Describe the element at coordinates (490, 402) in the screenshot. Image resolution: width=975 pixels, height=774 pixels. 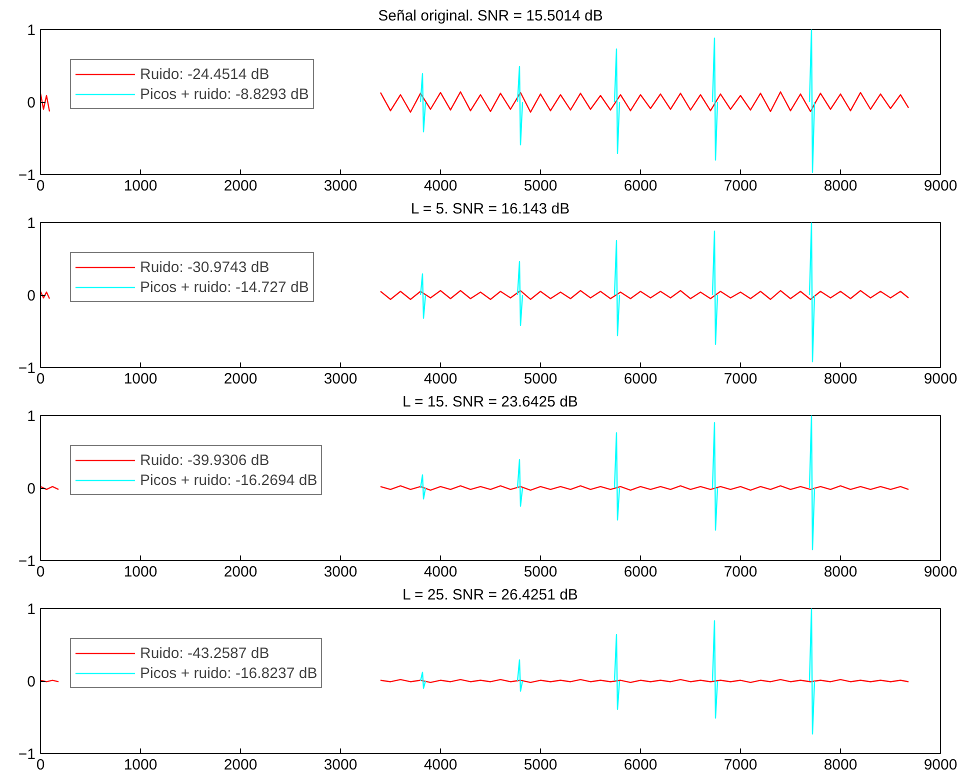
I see `chart-title: L = 15. SNR = 23.6425 dB` at that location.